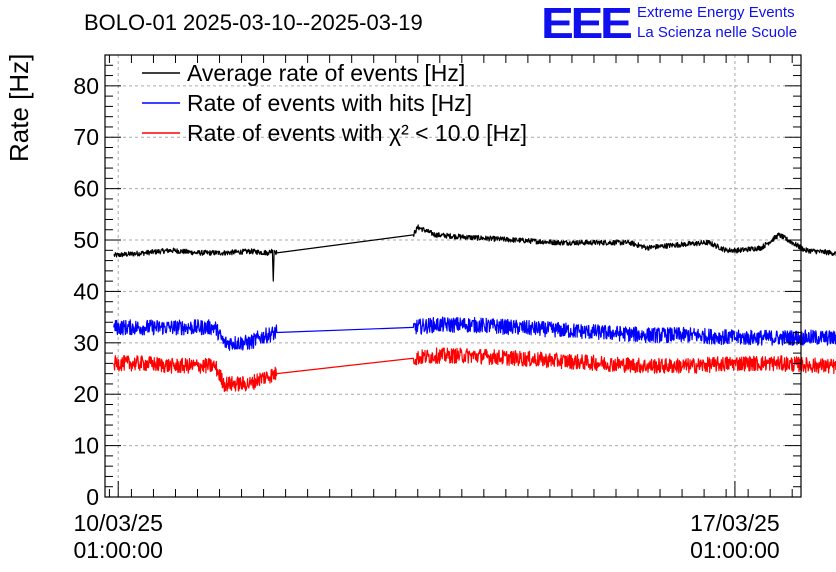  What do you see at coordinates (253, 22) in the screenshot?
I see `chart-title: BOLO-01 2025-03-10--2025-03-19` at bounding box center [253, 22].